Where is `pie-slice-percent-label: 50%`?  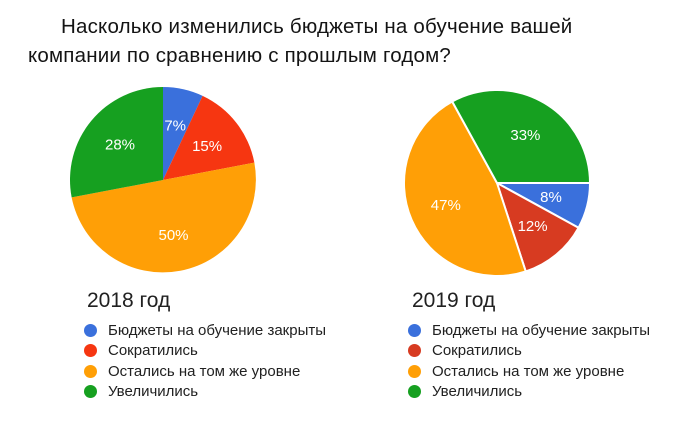
pie-slice-percent-label: 50% is located at coordinates (173, 235).